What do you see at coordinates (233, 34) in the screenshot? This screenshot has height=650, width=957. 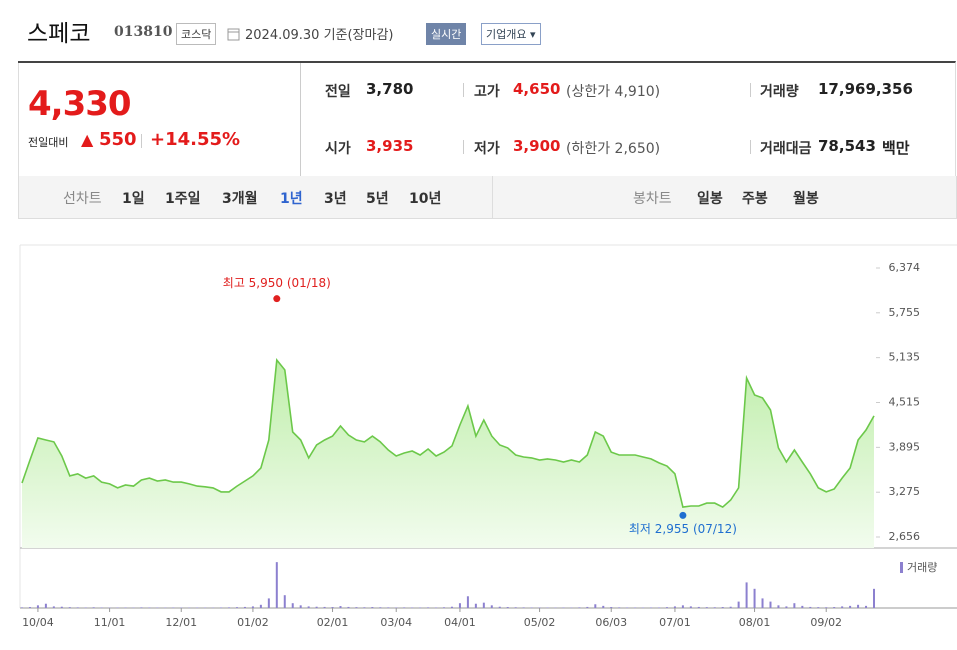 I see `calendar-icon` at bounding box center [233, 34].